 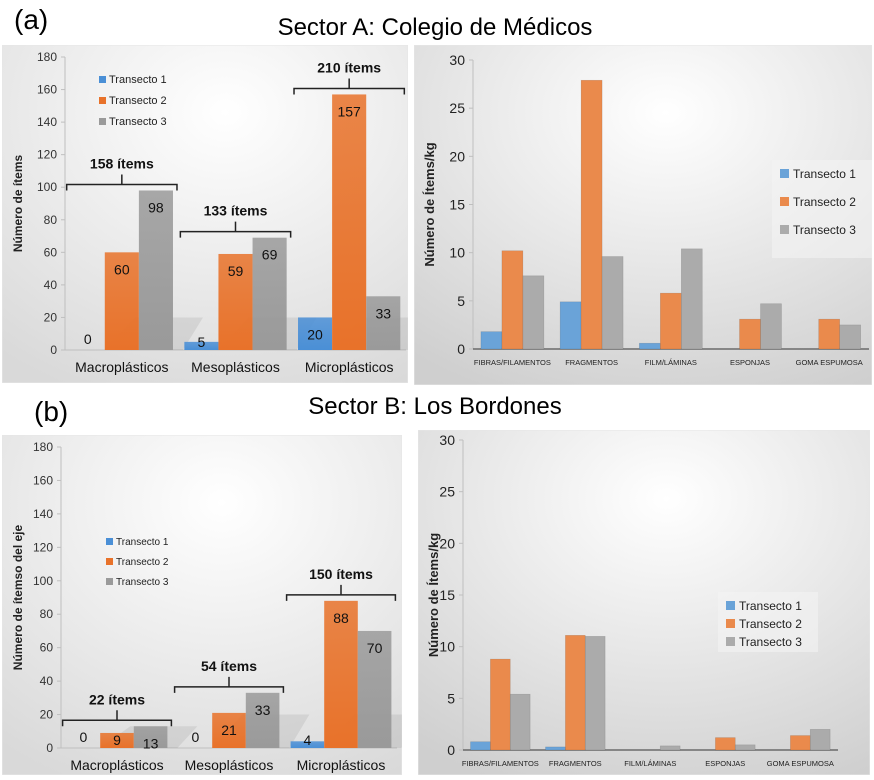 What do you see at coordinates (151, 743) in the screenshot?
I see `data-label: 13` at bounding box center [151, 743].